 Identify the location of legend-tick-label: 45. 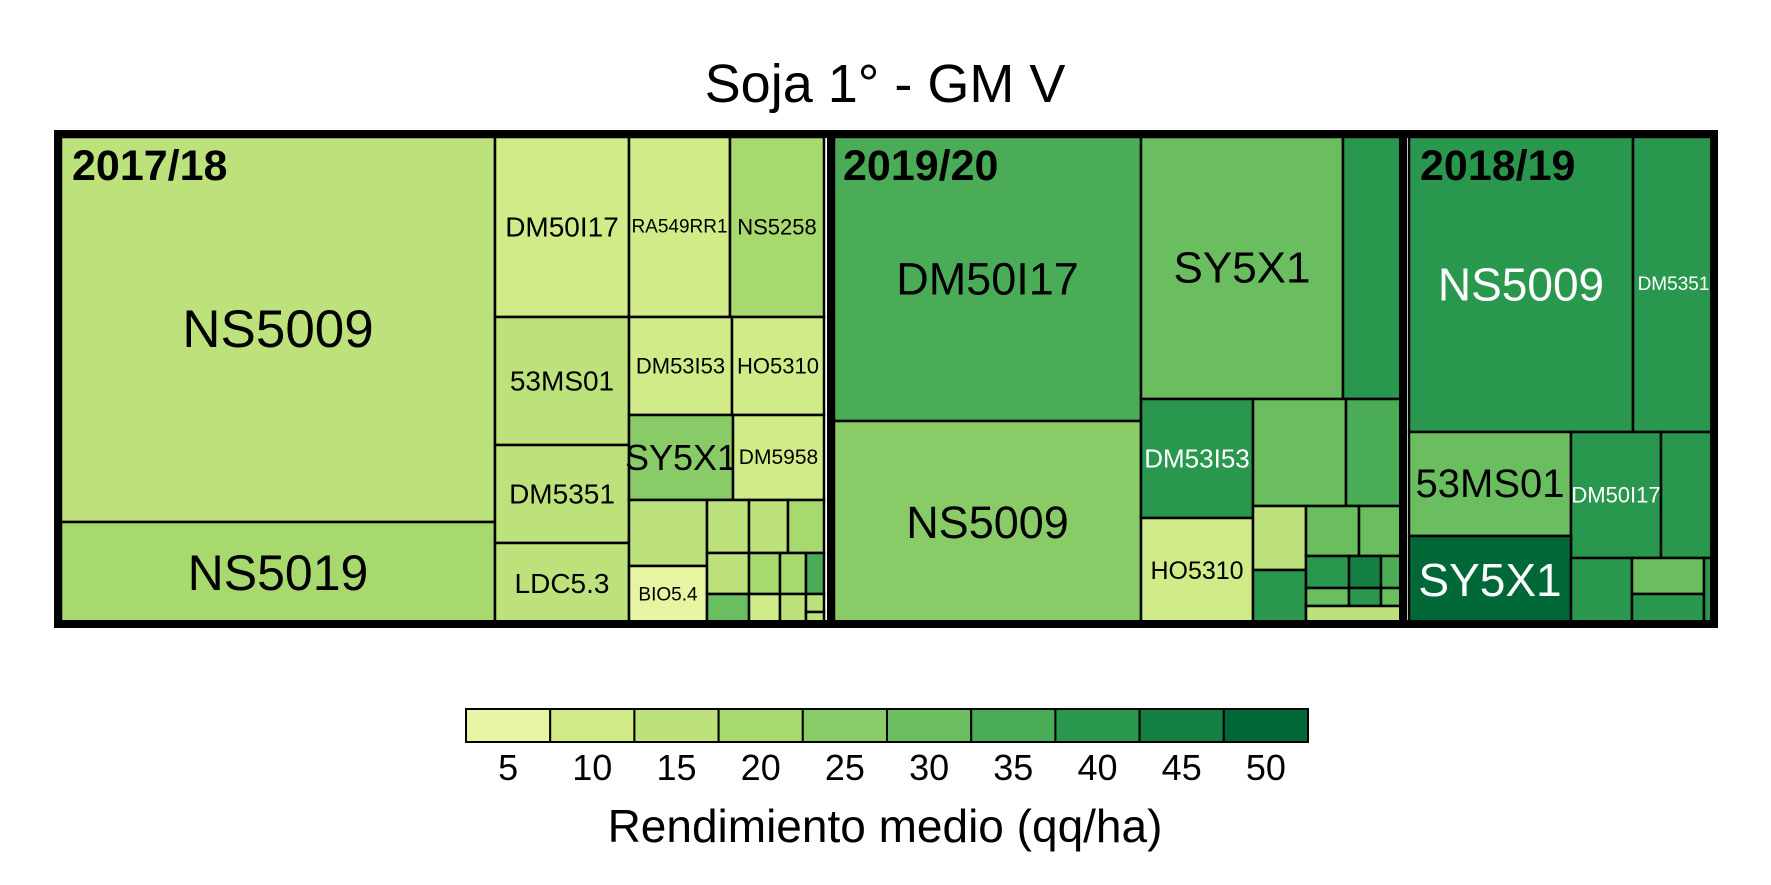
(1182, 767).